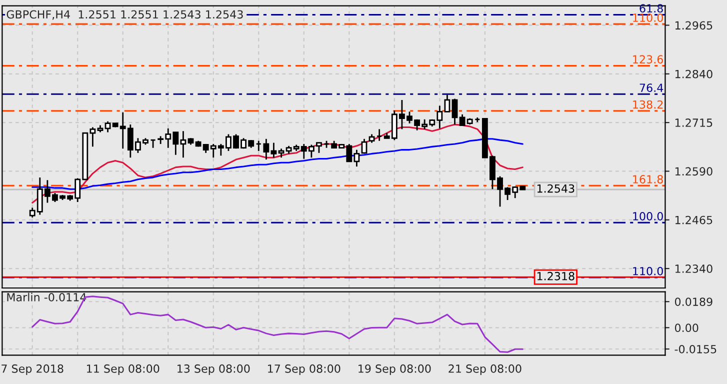  I want to click on annotation: 123.6, so click(648, 59).